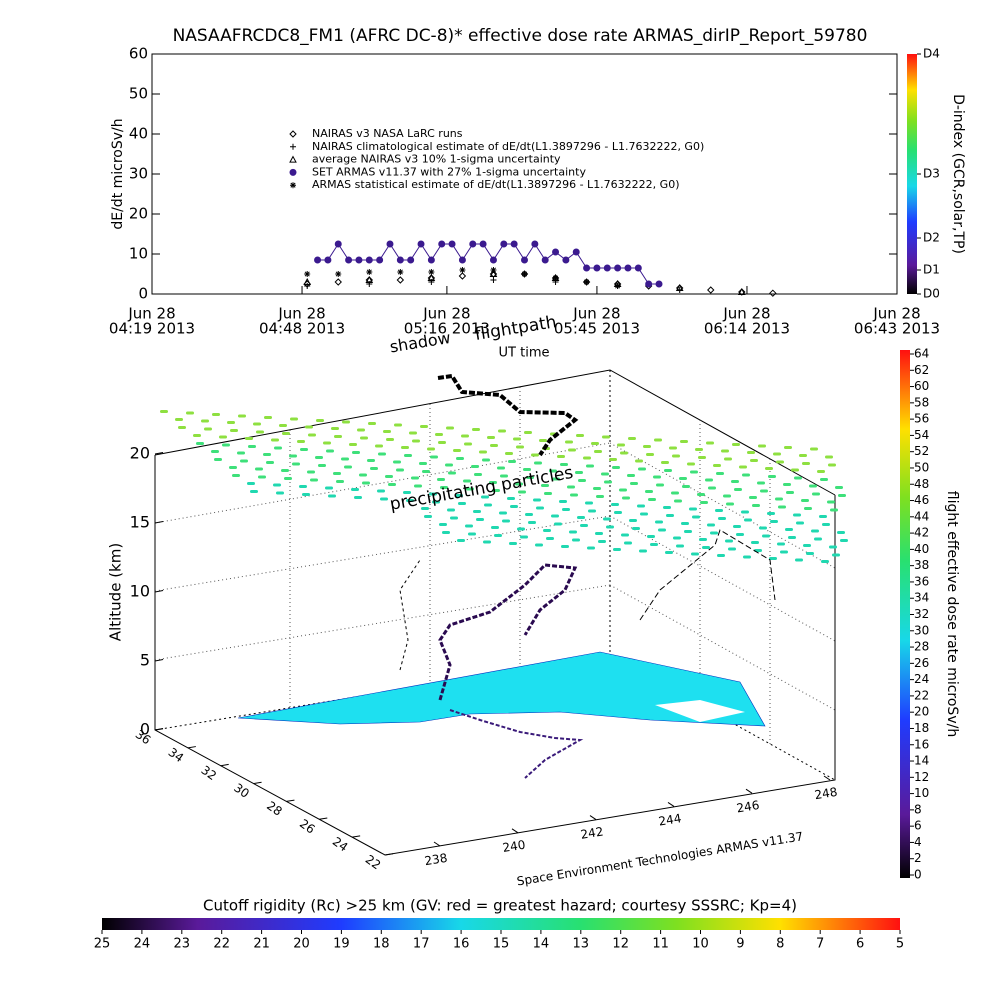  What do you see at coordinates (921, 663) in the screenshot?
I see `colorbar-tick-label: 26` at bounding box center [921, 663].